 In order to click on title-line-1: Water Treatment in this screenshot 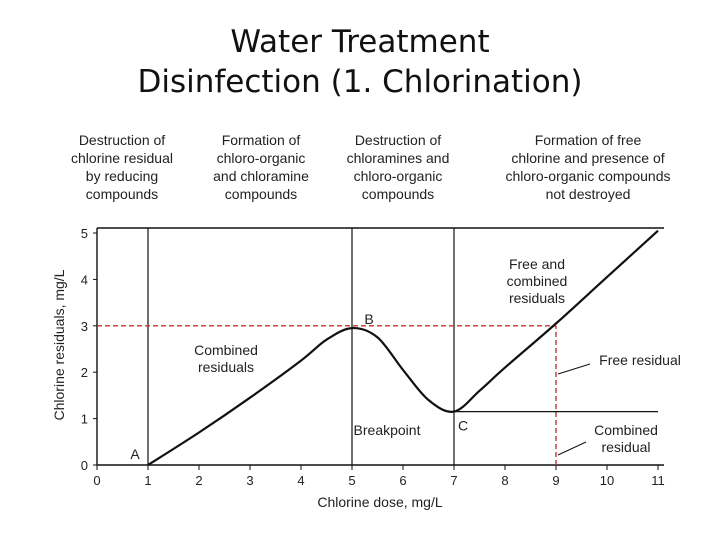, I will do `click(360, 42)`.